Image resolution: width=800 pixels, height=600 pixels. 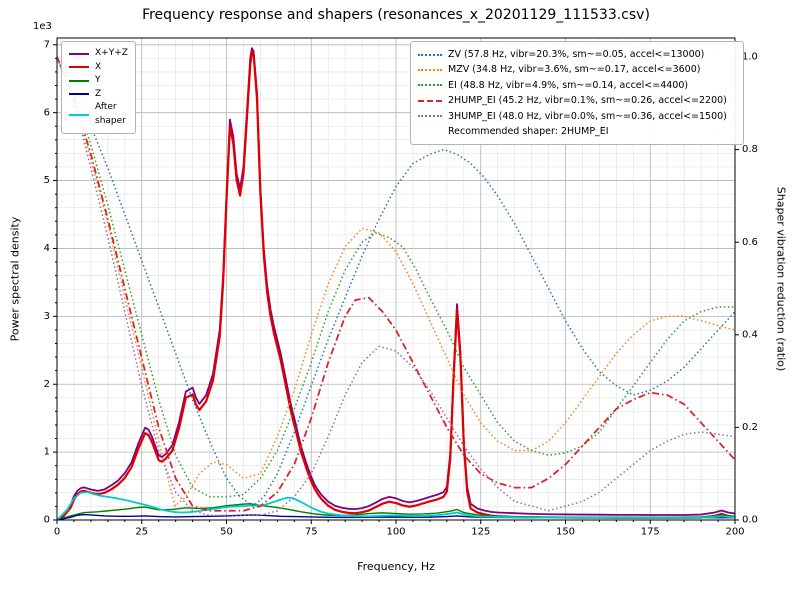 I want to click on psd-legend-item: Y, so click(x=98, y=81).